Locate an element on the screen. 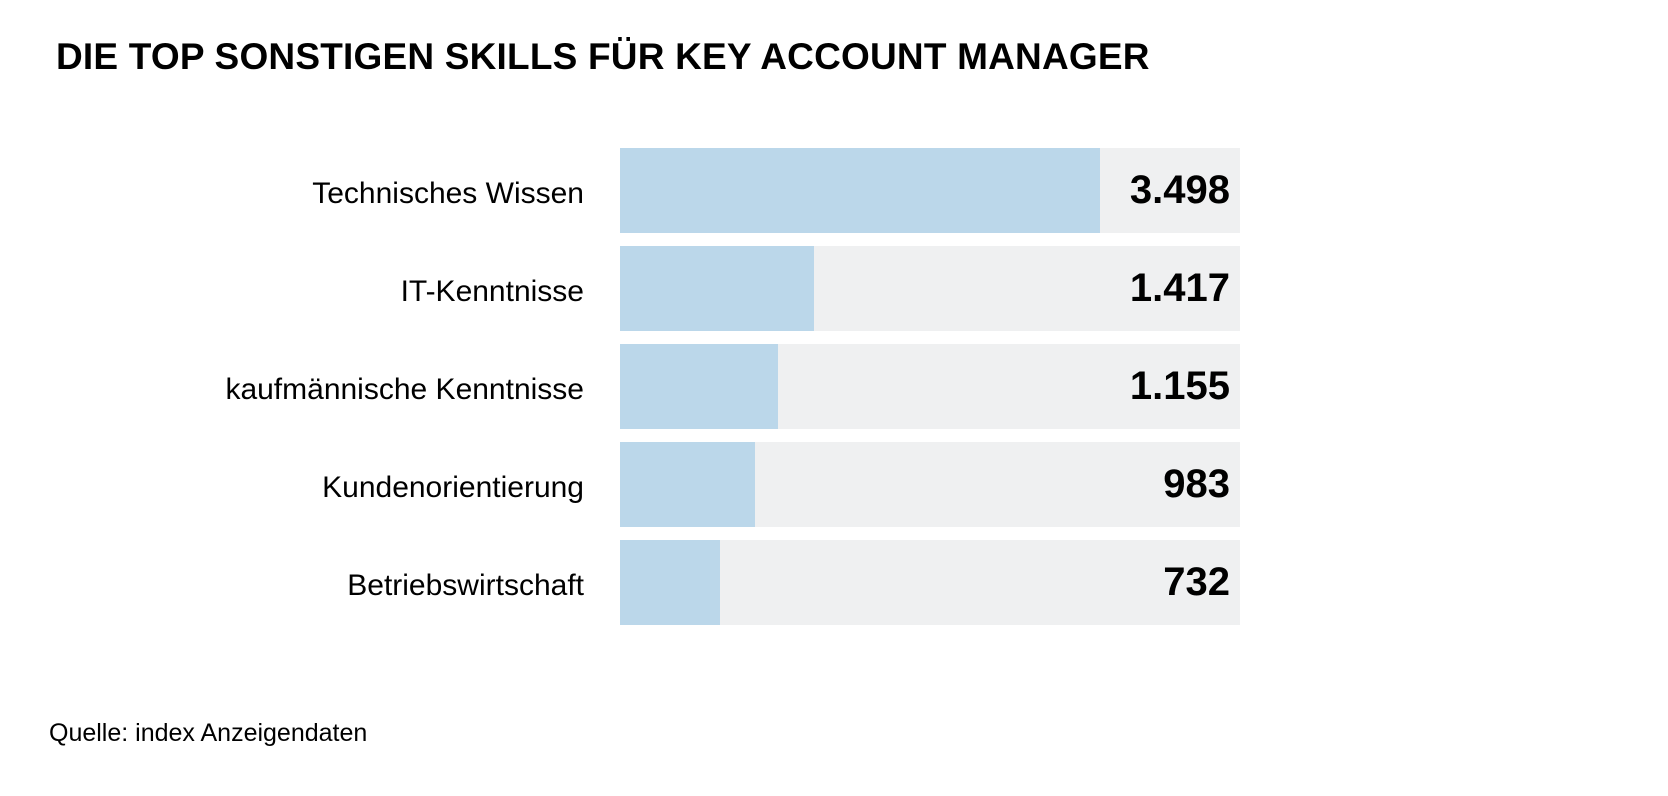 The image size is (1668, 796). bar-row: Betriebswirtschaft 732 is located at coordinates (834, 582).